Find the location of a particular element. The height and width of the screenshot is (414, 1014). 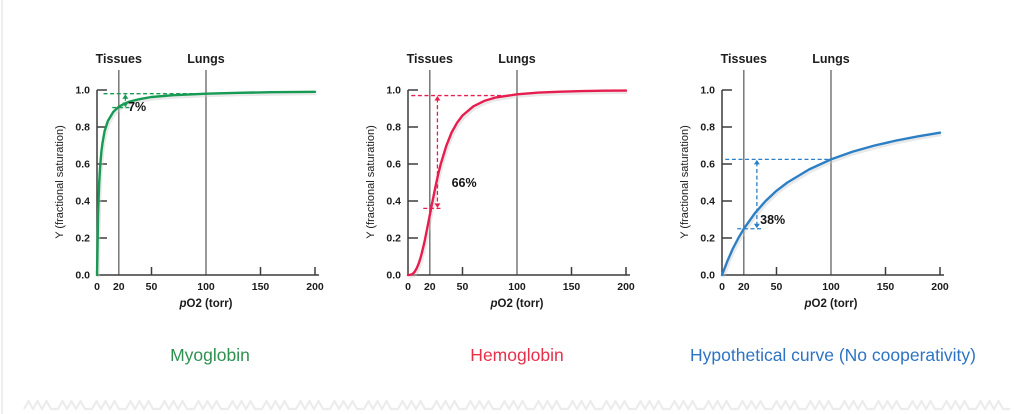

percent-difference-label: 7% is located at coordinates (137, 107).